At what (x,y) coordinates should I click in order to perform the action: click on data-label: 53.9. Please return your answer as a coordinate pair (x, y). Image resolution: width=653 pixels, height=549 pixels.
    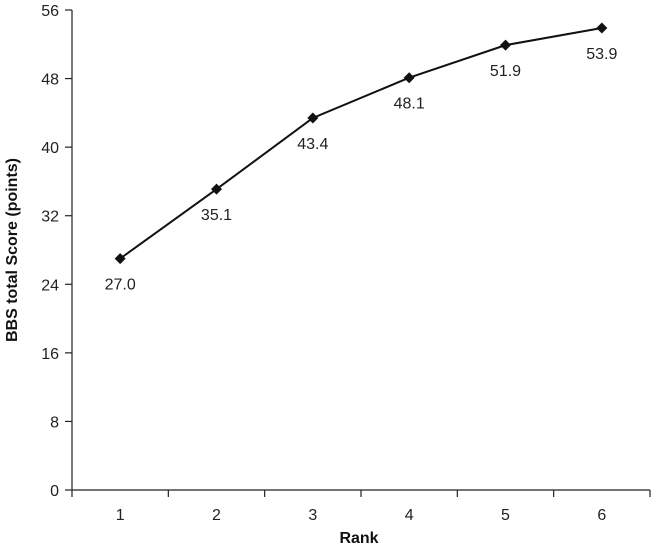
    Looking at the image, I should click on (601, 54).